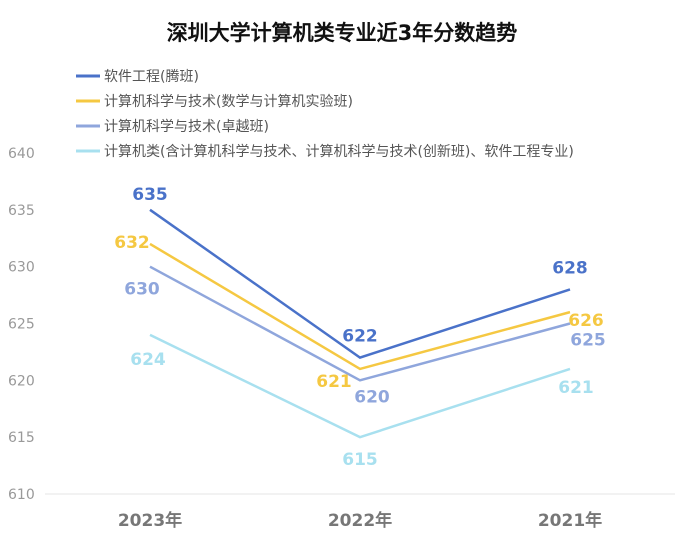 This screenshot has height=547, width=685. I want to click on data-label: 635, so click(150, 195).